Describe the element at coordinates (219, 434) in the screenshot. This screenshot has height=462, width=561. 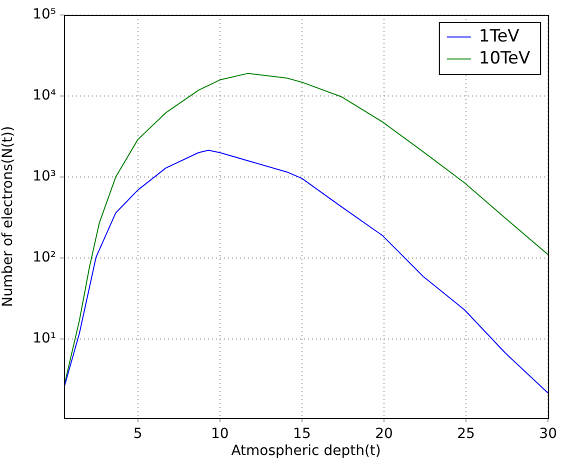
I see `x-tick-label: 10` at that location.